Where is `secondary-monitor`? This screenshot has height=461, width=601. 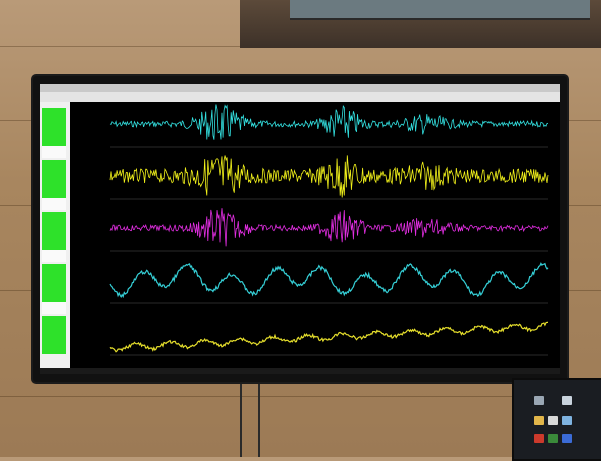 secondary-monitor is located at coordinates (556, 419).